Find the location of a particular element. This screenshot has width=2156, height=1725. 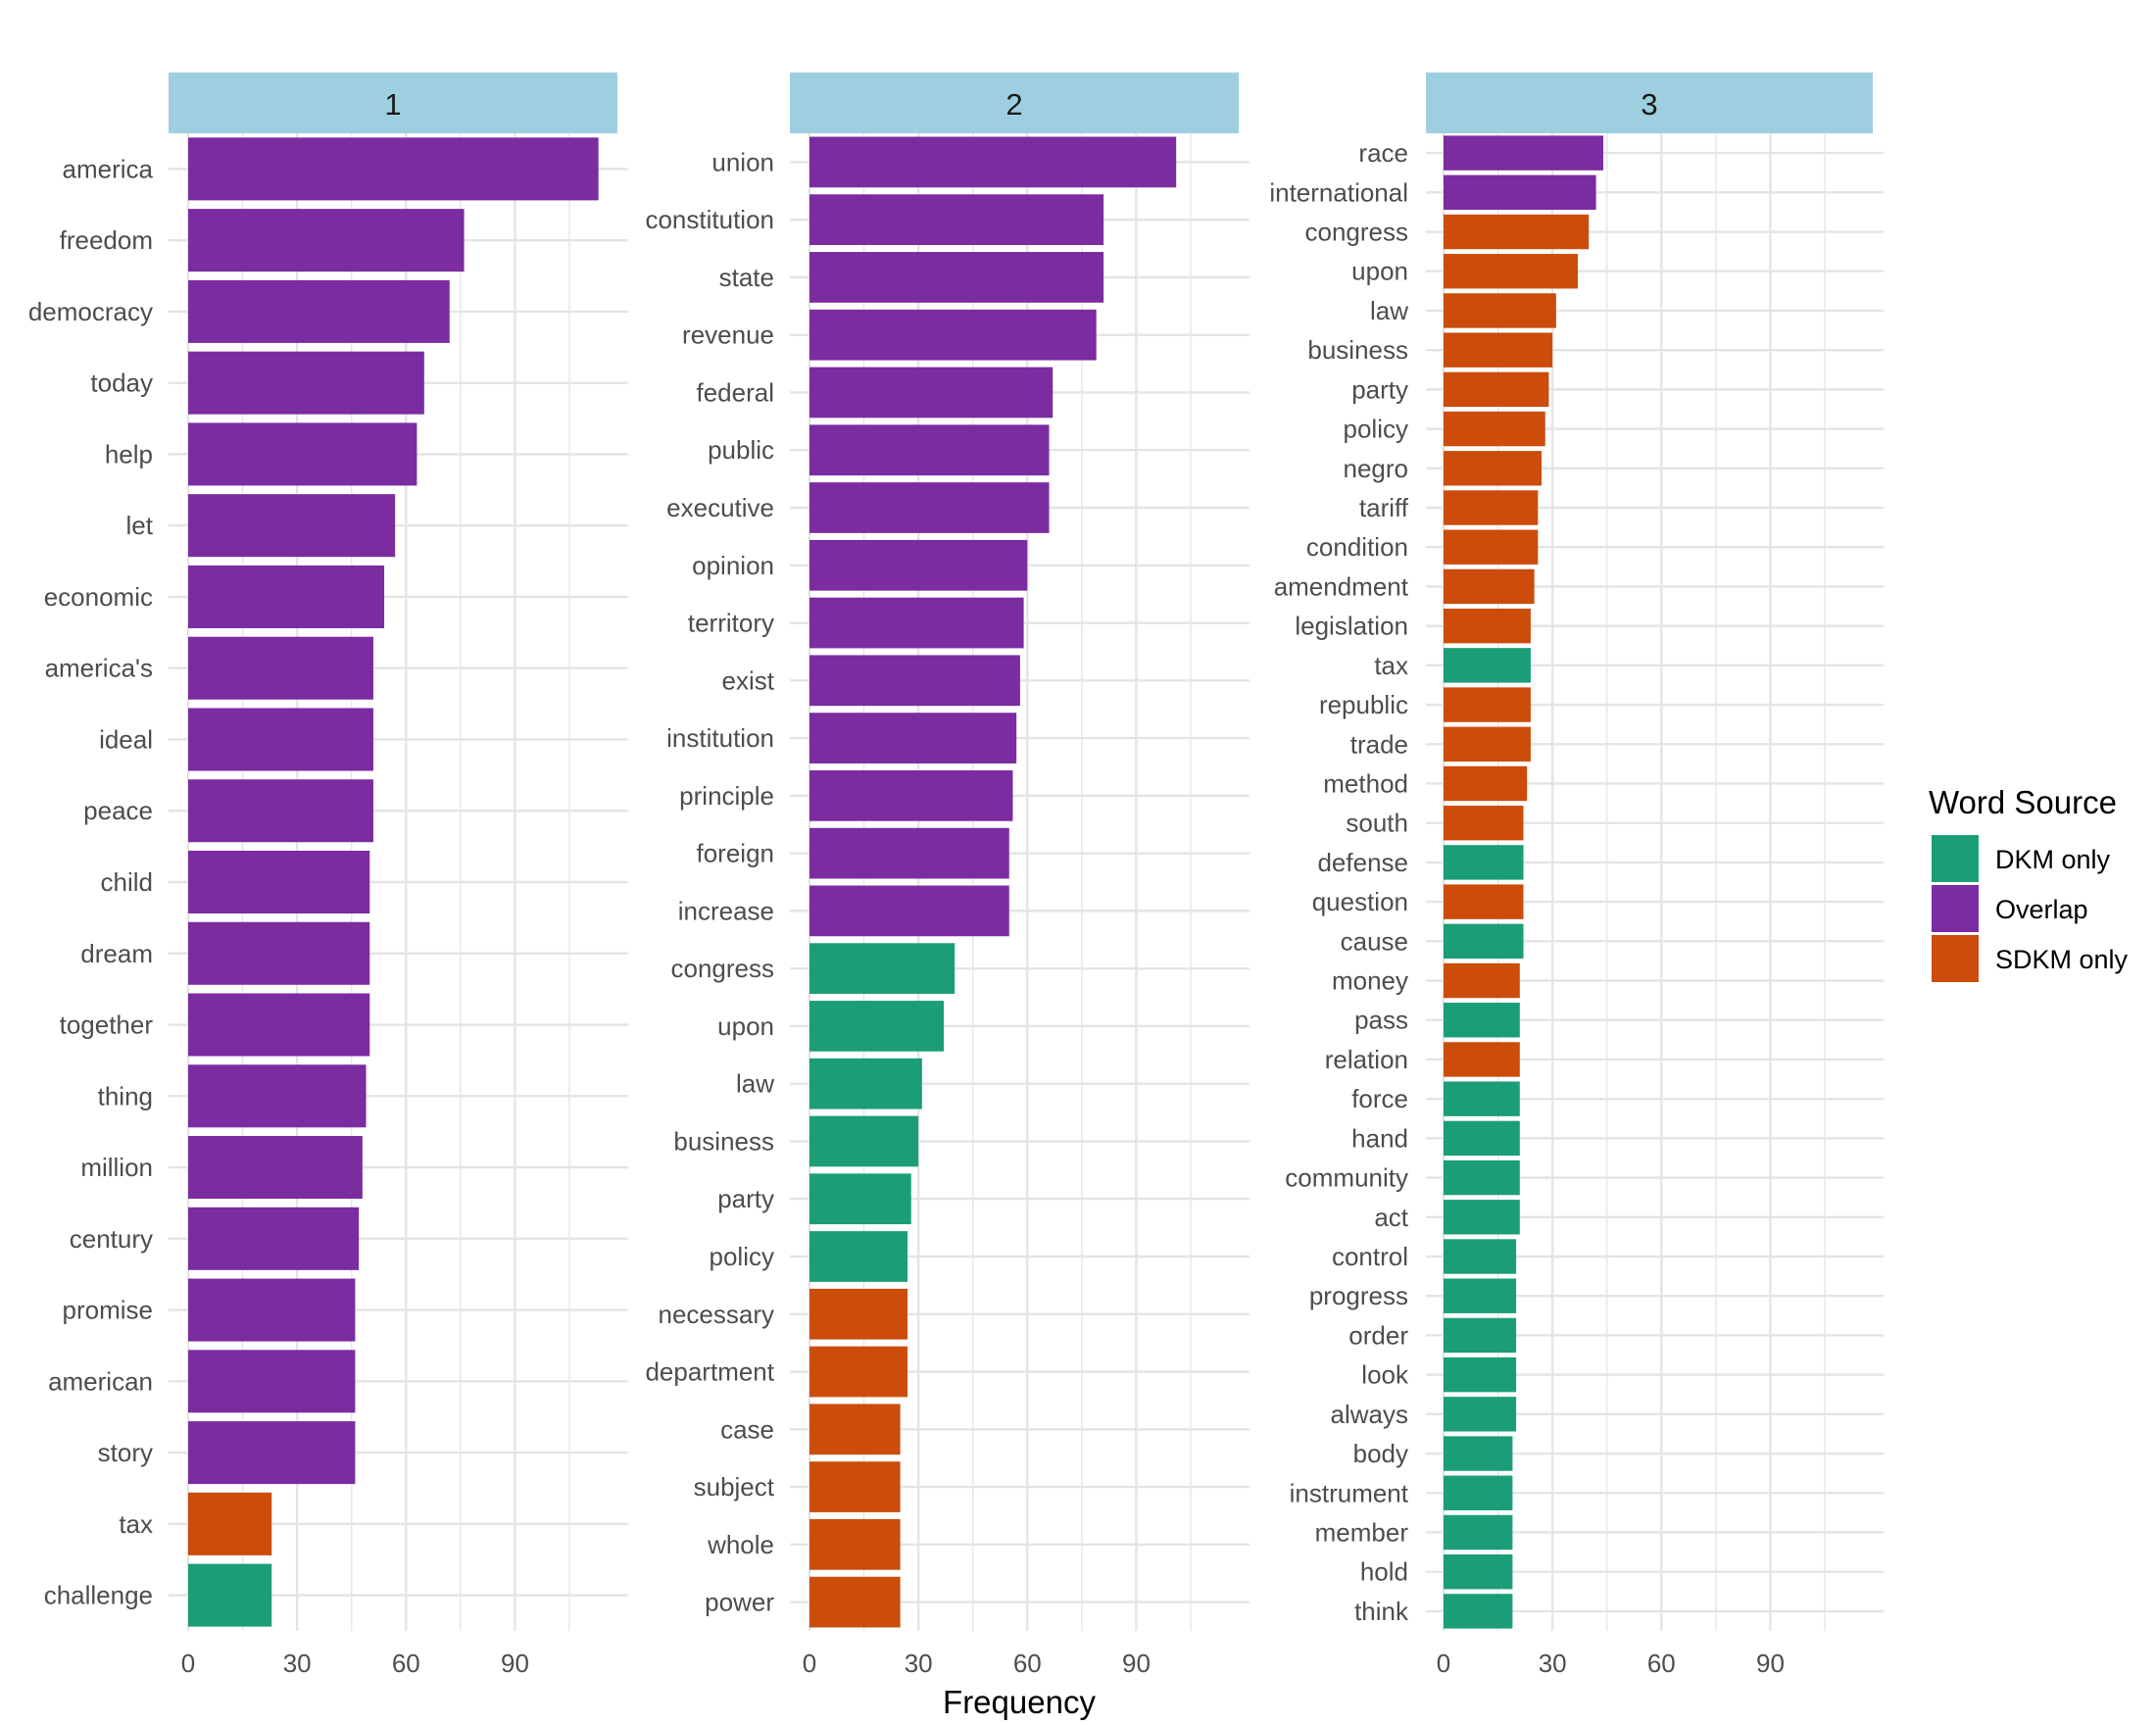

x-tick-label: 90 is located at coordinates (1136, 1663).